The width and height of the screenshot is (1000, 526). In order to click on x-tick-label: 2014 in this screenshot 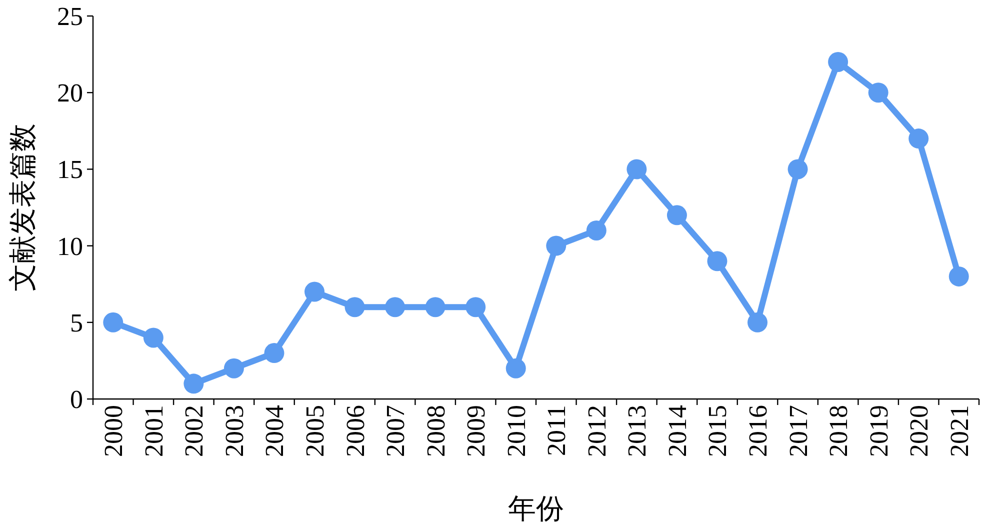, I will do `click(677, 431)`.